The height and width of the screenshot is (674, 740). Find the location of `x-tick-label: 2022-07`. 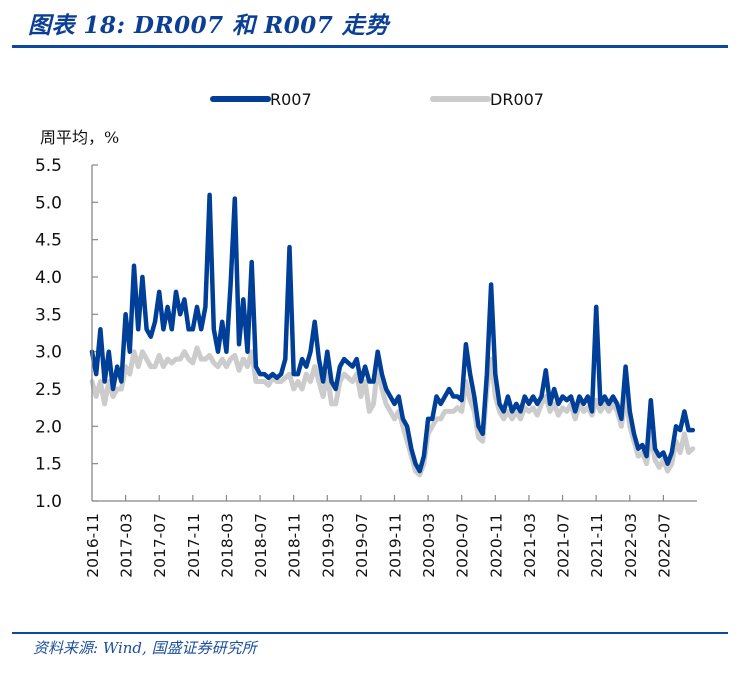

x-tick-label: 2022-07 is located at coordinates (664, 545).